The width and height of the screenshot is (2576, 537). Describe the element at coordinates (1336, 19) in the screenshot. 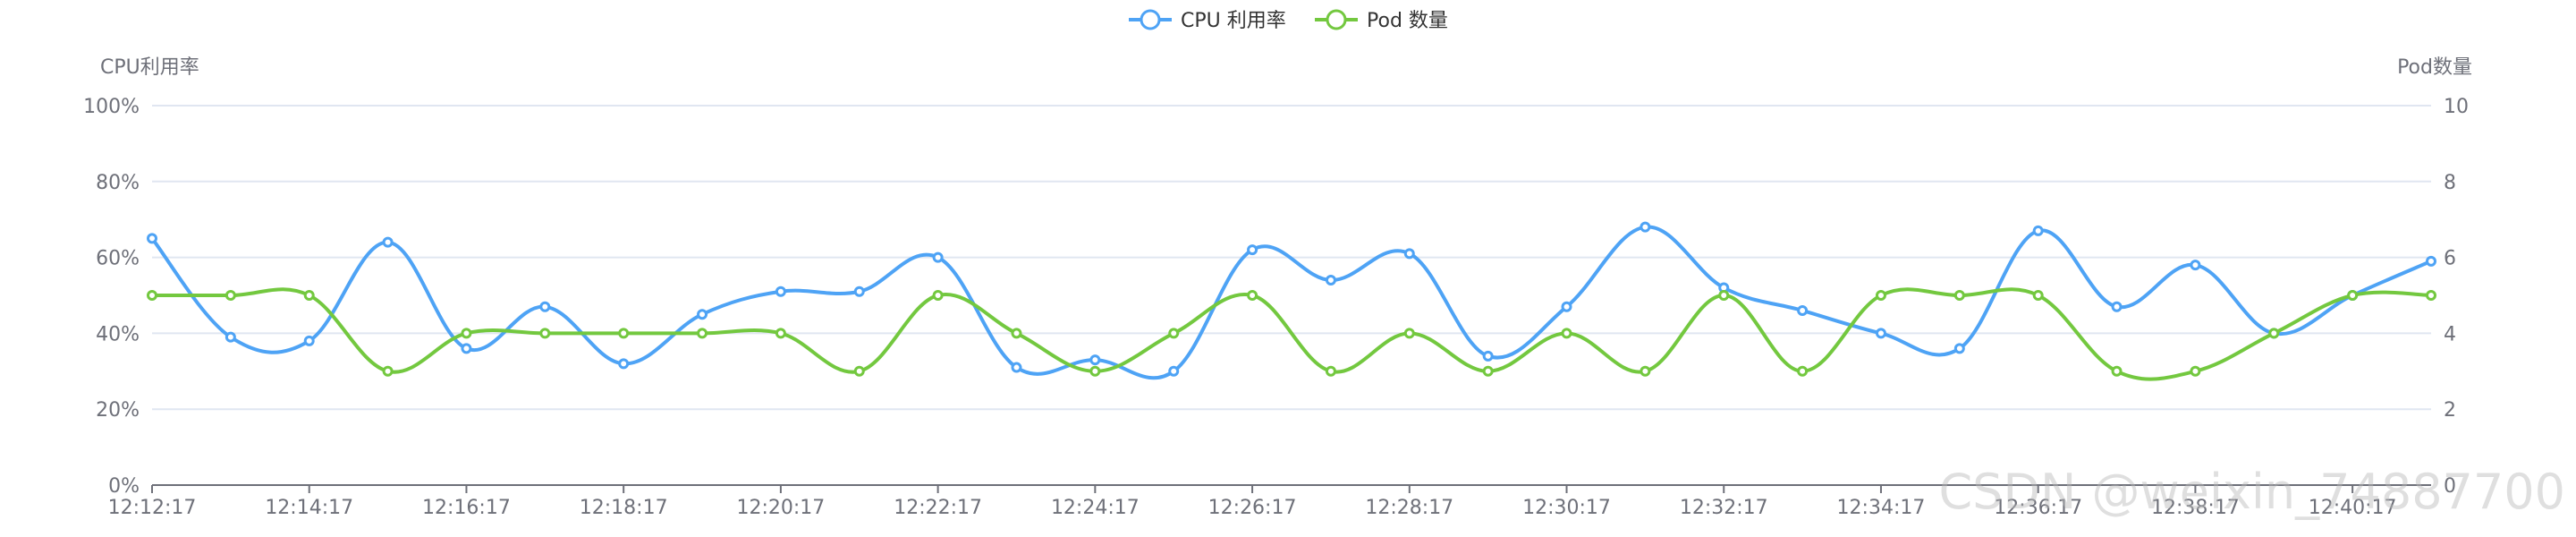

I see `legend-marker-pod` at that location.